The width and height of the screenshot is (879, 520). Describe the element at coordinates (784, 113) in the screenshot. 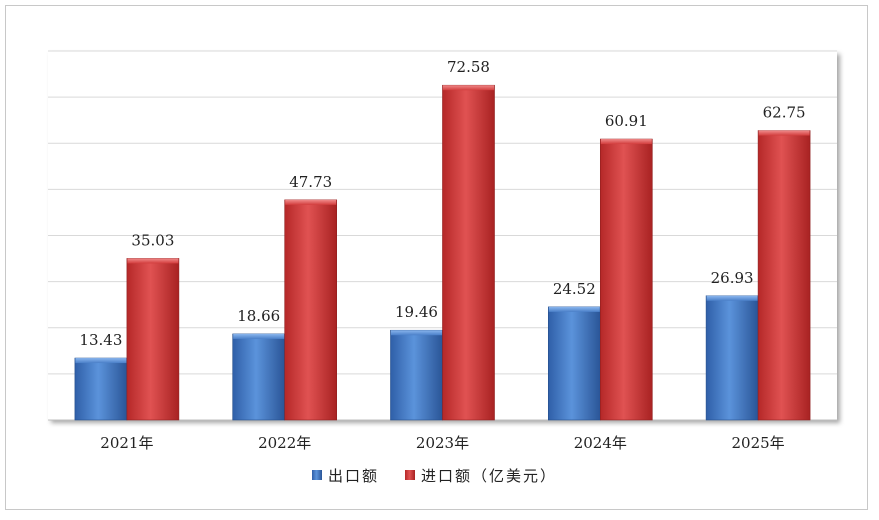

I see `value-label-series-2: 62.75` at that location.